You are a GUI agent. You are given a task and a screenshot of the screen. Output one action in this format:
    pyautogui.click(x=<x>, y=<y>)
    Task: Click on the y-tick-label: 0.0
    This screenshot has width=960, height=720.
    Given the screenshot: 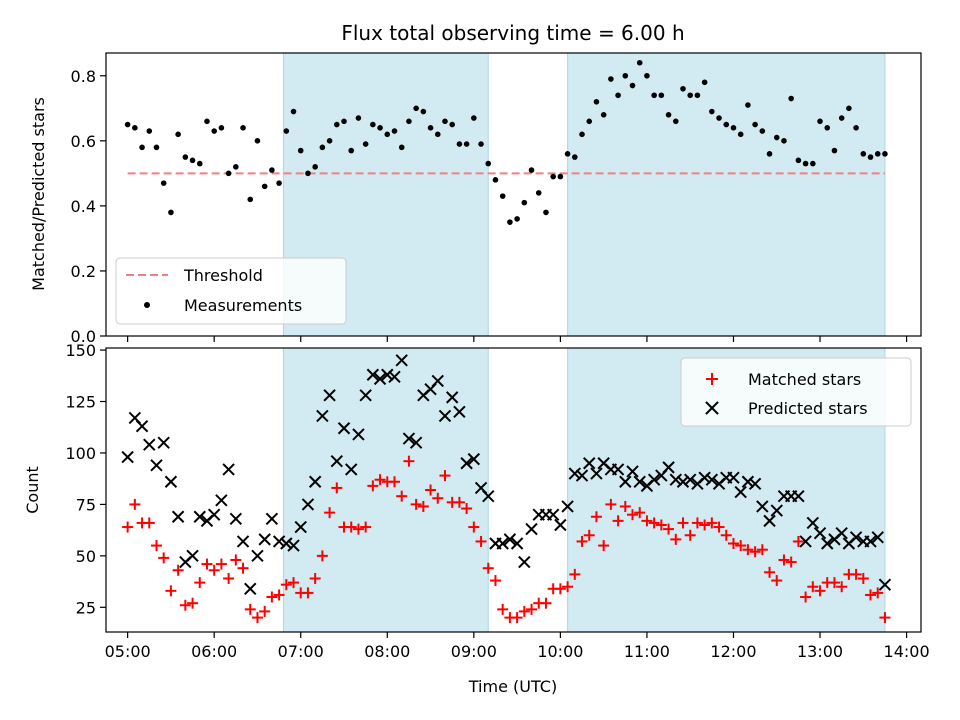 What is the action you would take?
    pyautogui.click(x=83, y=336)
    